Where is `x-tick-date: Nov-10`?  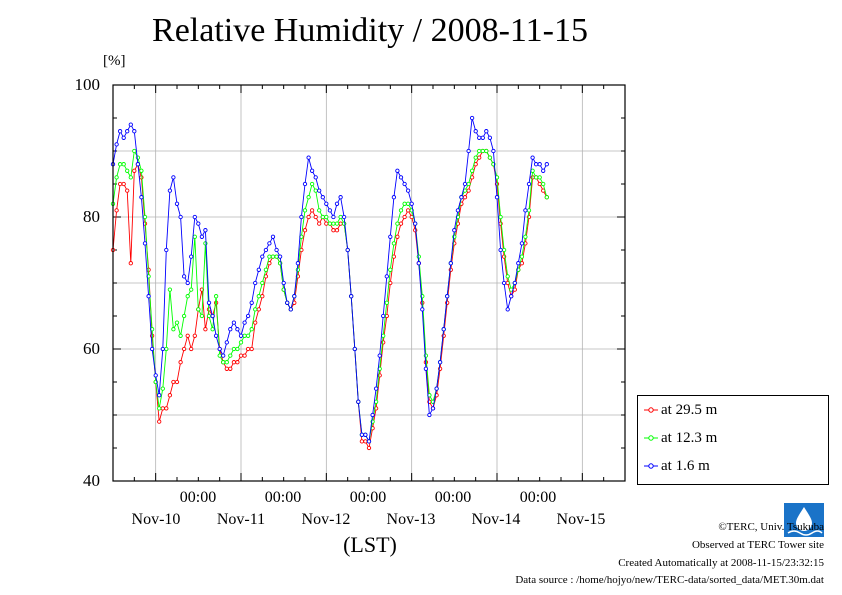
x-tick-date: Nov-10 is located at coordinates (156, 519).